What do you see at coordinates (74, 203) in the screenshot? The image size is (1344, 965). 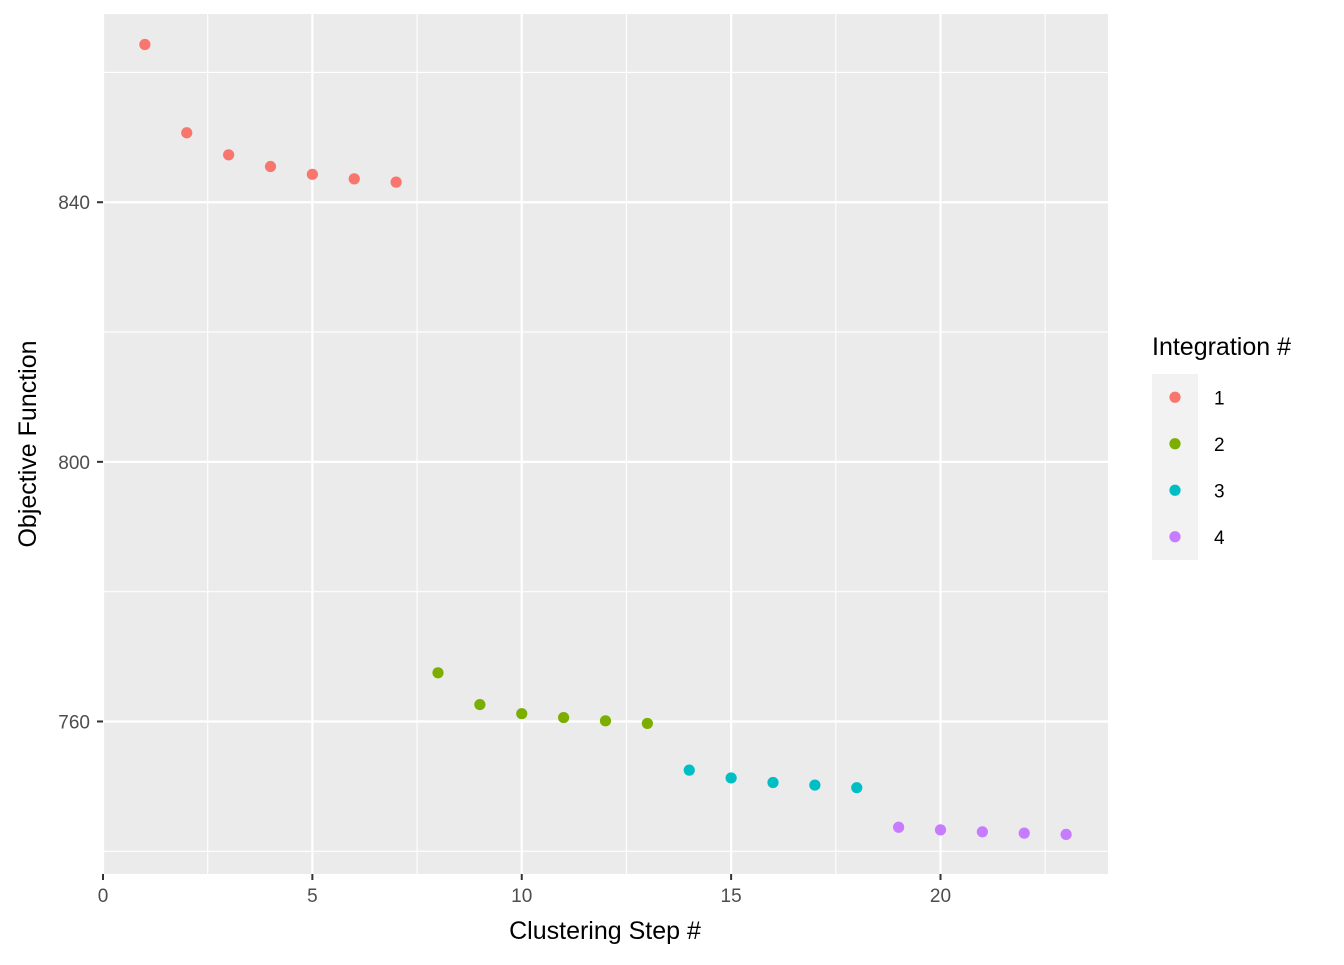 I see `y-tick-label: 840` at bounding box center [74, 203].